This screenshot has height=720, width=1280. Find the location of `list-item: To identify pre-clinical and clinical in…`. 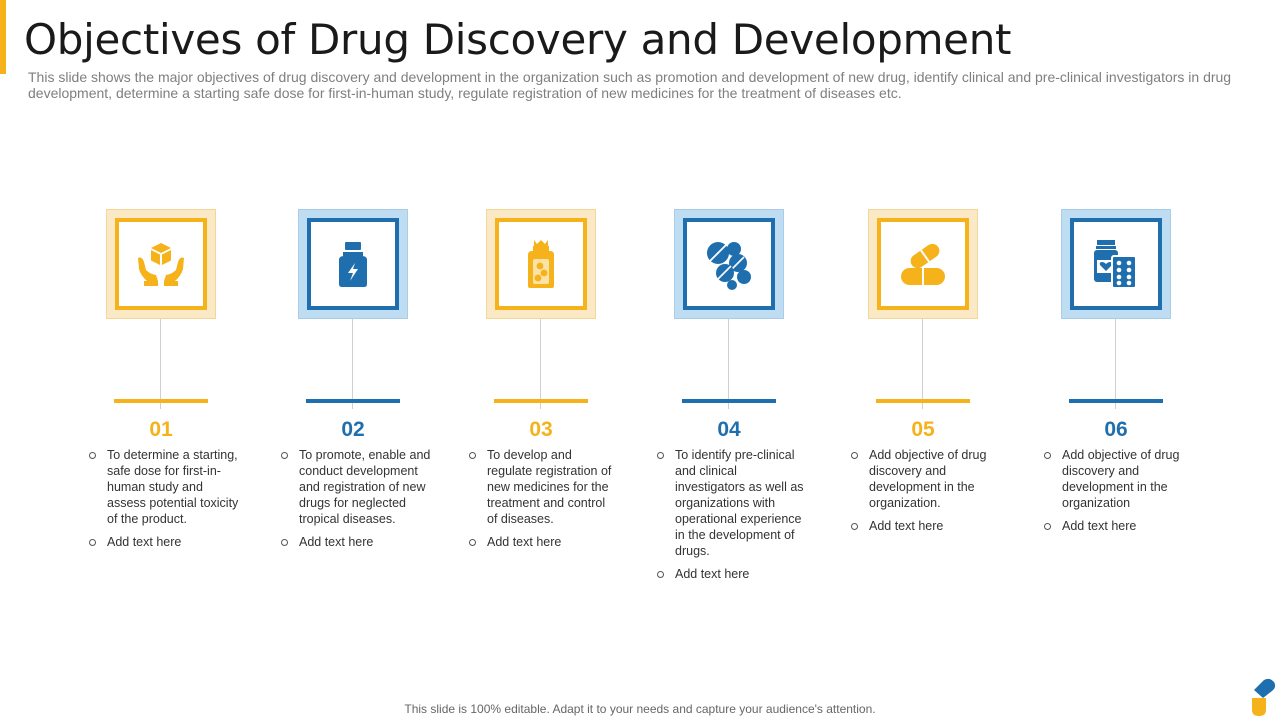

list-item: To identify pre-clinical and clinical in… is located at coordinates (732, 503).